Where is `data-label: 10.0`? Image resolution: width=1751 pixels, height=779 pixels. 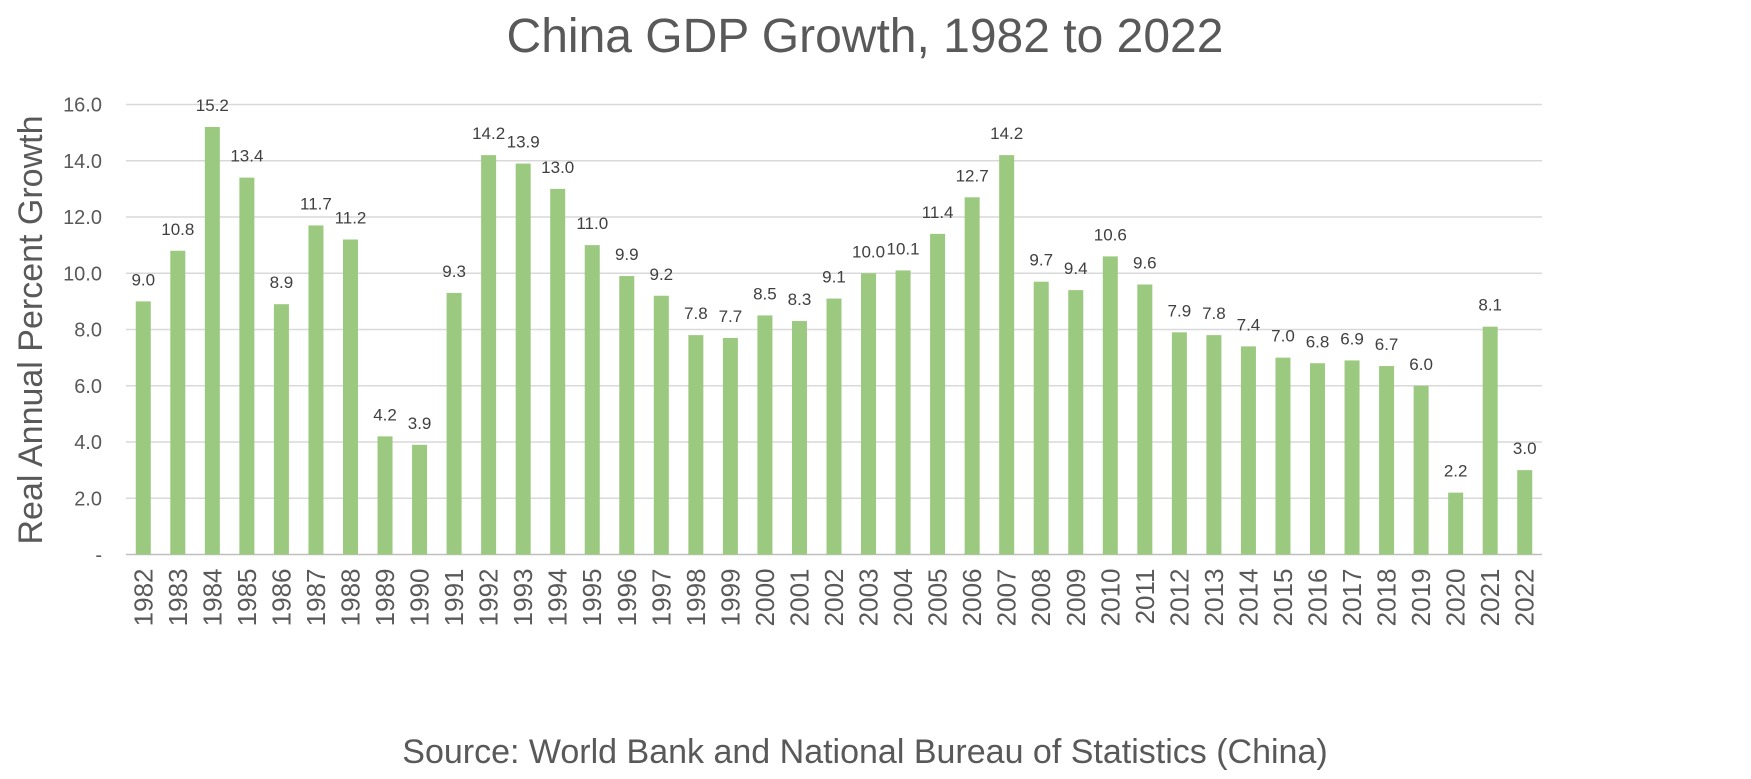 data-label: 10.0 is located at coordinates (868, 251).